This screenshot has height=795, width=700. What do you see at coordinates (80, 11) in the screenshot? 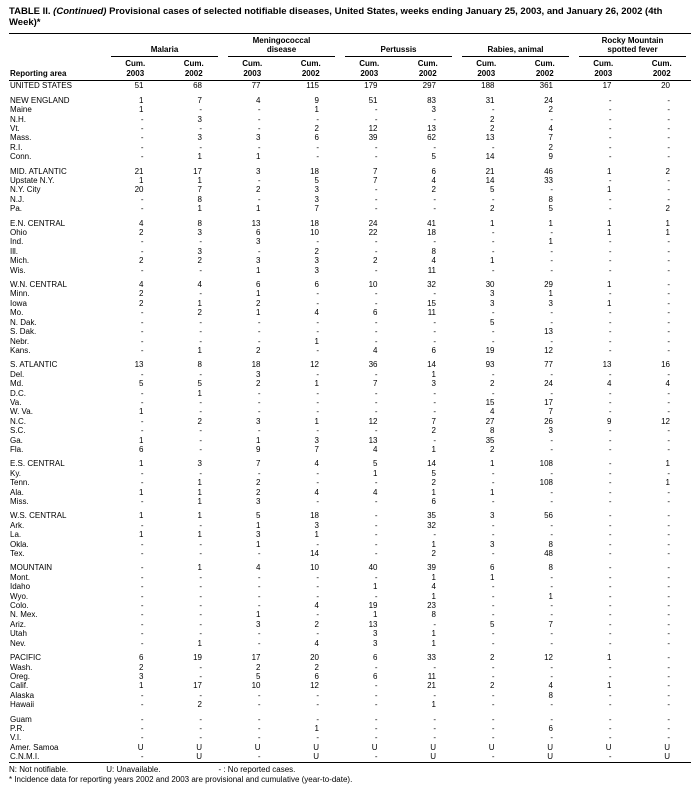
I see `table-title-continued: (Continued)` at bounding box center [80, 11].